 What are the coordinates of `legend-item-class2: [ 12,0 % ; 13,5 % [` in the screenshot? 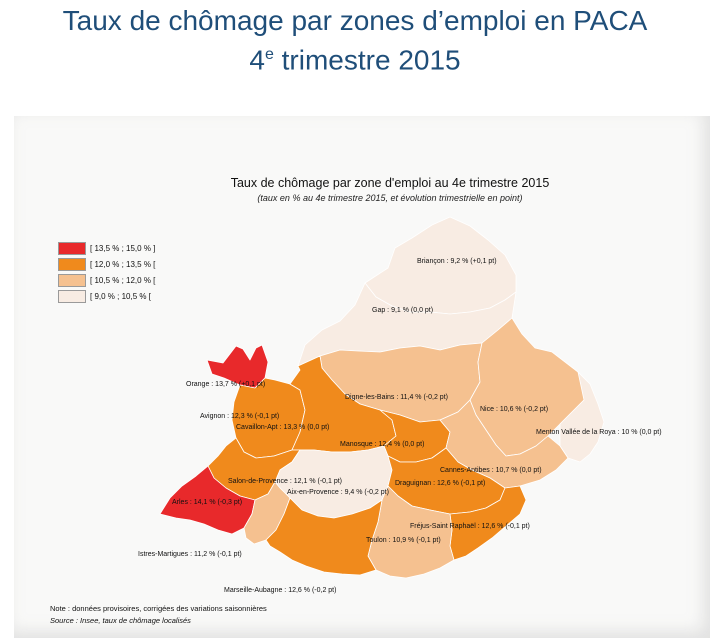 It's located at (106, 264).